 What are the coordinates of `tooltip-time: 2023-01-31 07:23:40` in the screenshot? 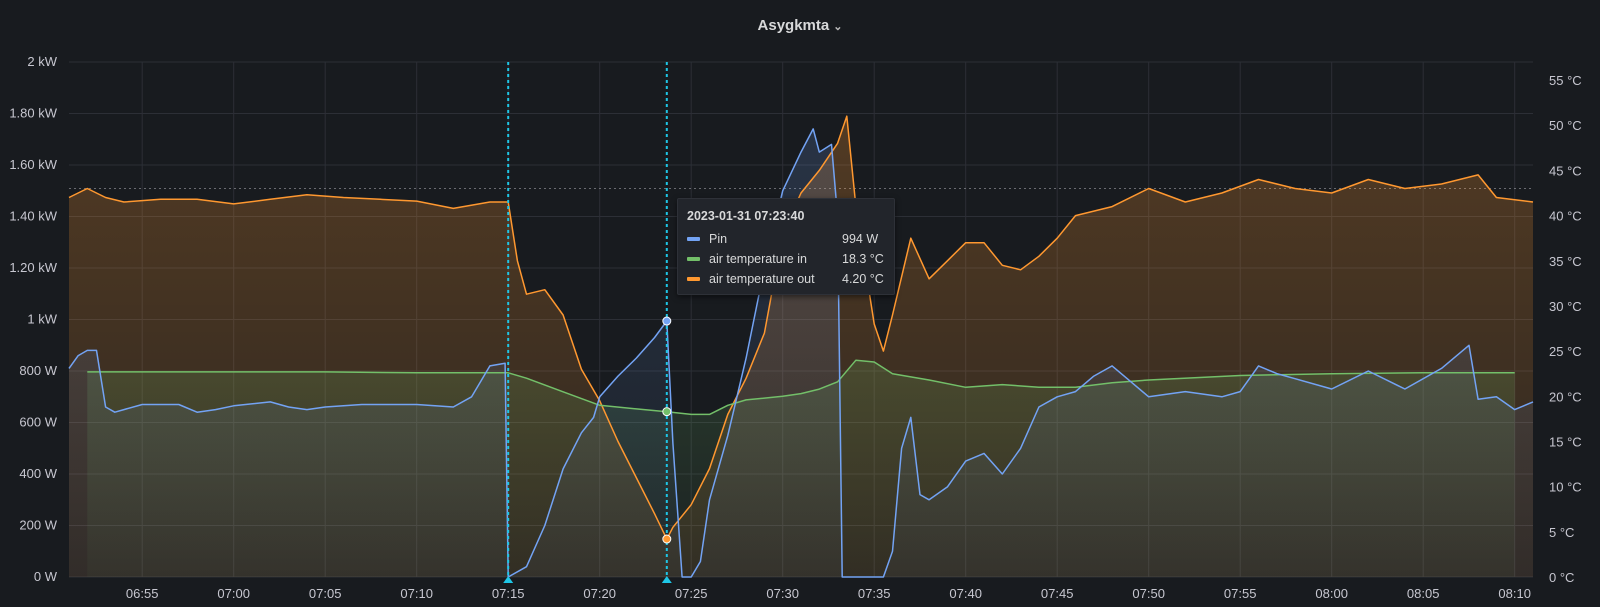 It's located at (746, 216).